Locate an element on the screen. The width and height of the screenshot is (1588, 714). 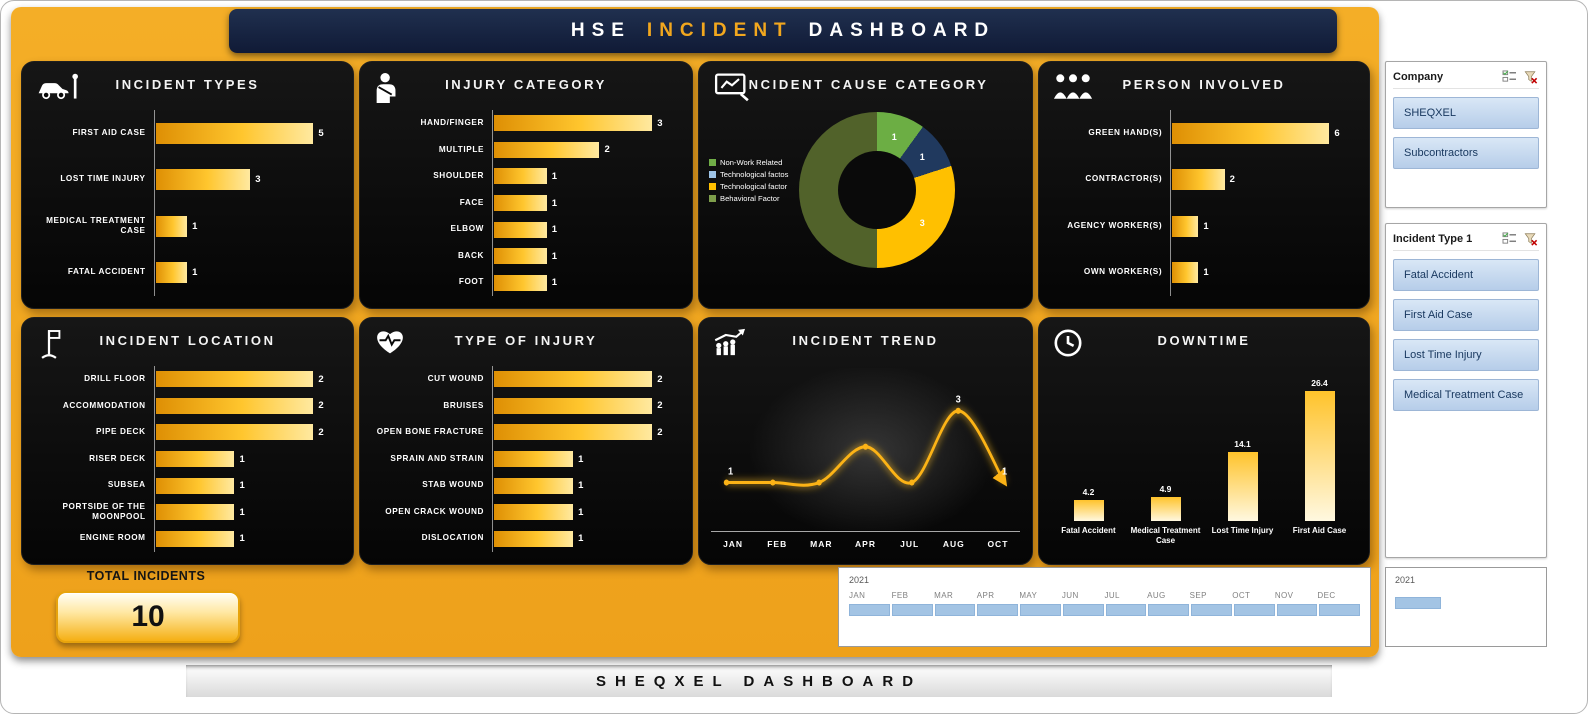
slicer-item: Medical Treatment Case is located at coordinates (1466, 395).